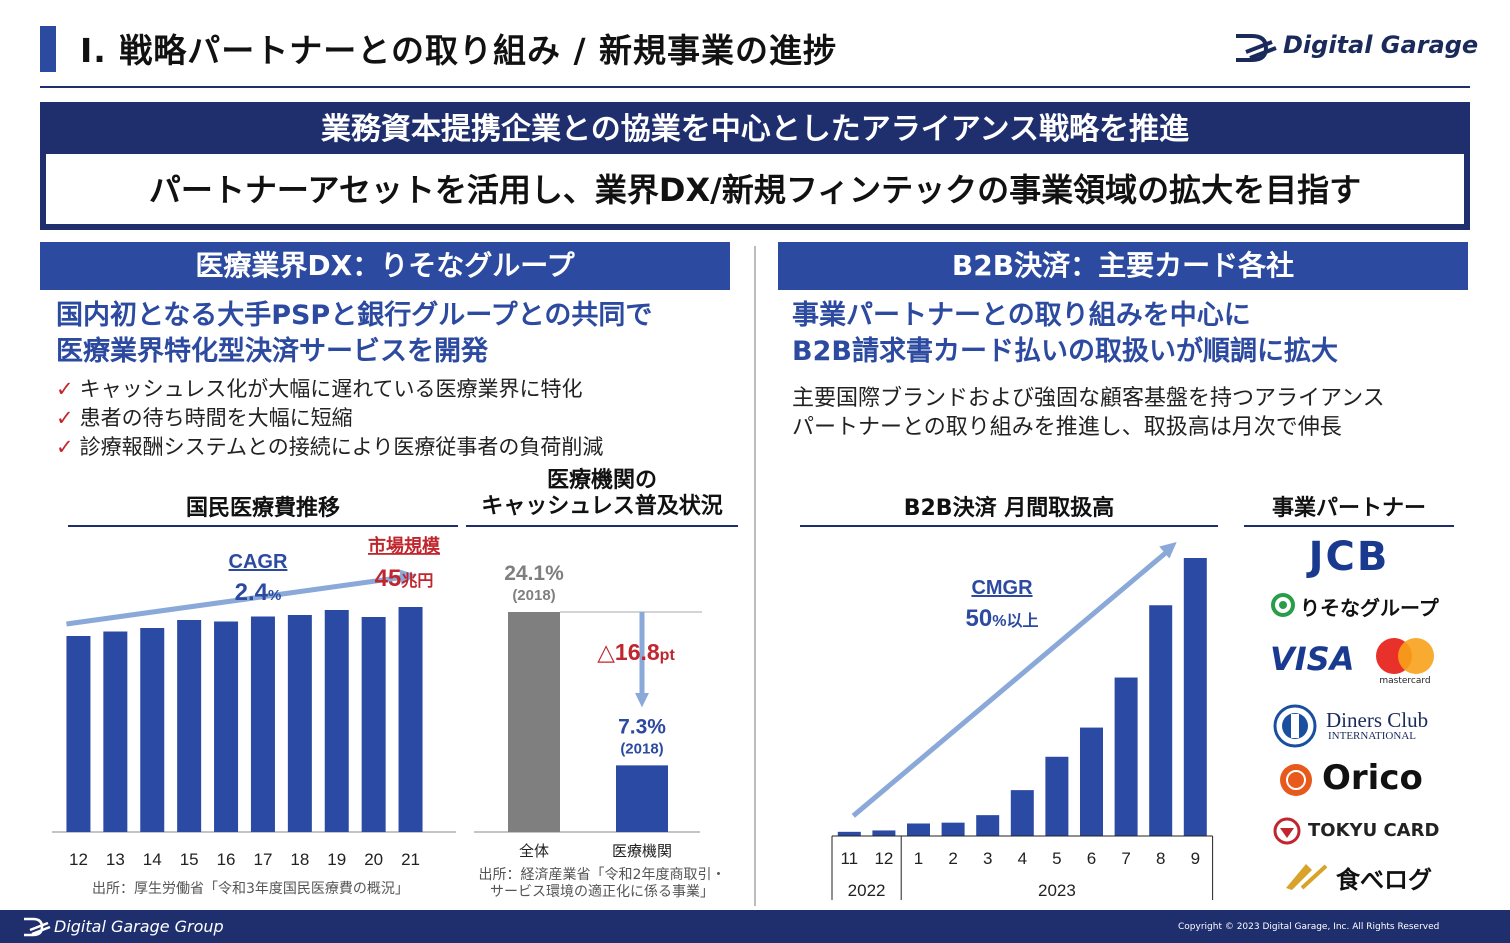  I want to click on cashless-chart-title: 医療機関の キャッシュレス普及状況, so click(602, 493).